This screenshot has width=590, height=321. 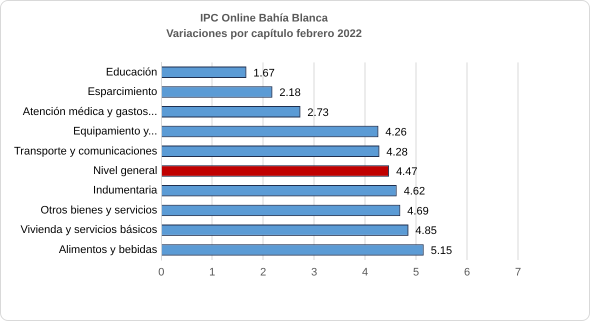 What do you see at coordinates (407, 172) in the screenshot?
I see `data-label: 4.47` at bounding box center [407, 172].